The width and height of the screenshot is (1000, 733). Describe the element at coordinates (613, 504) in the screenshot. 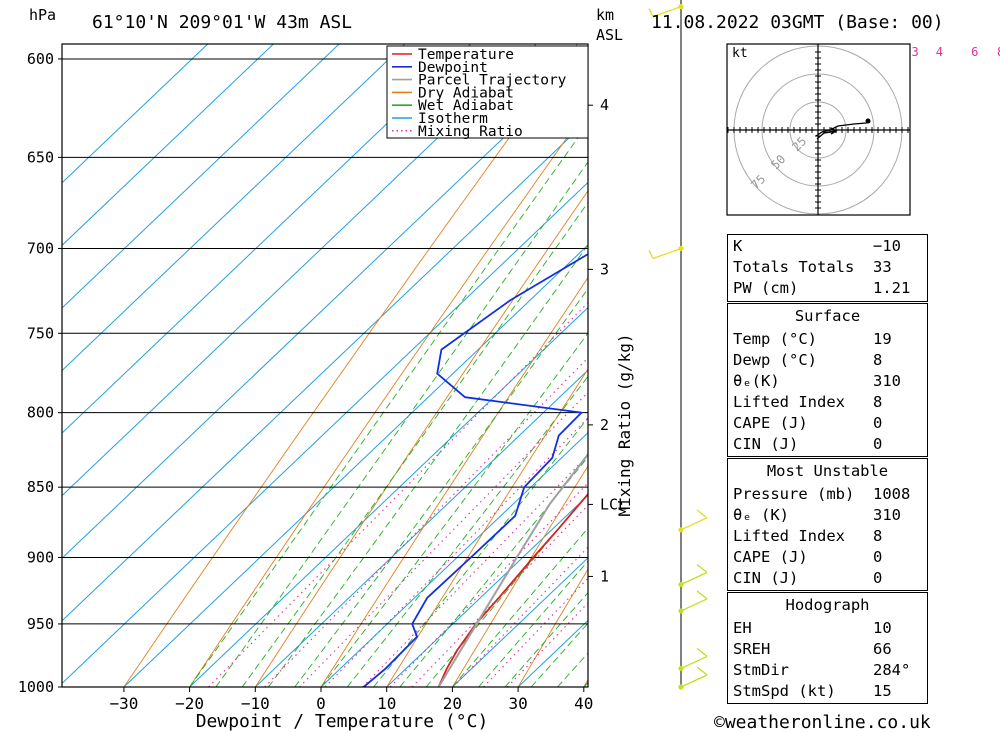

I see `height-tick-label: LCL` at that location.